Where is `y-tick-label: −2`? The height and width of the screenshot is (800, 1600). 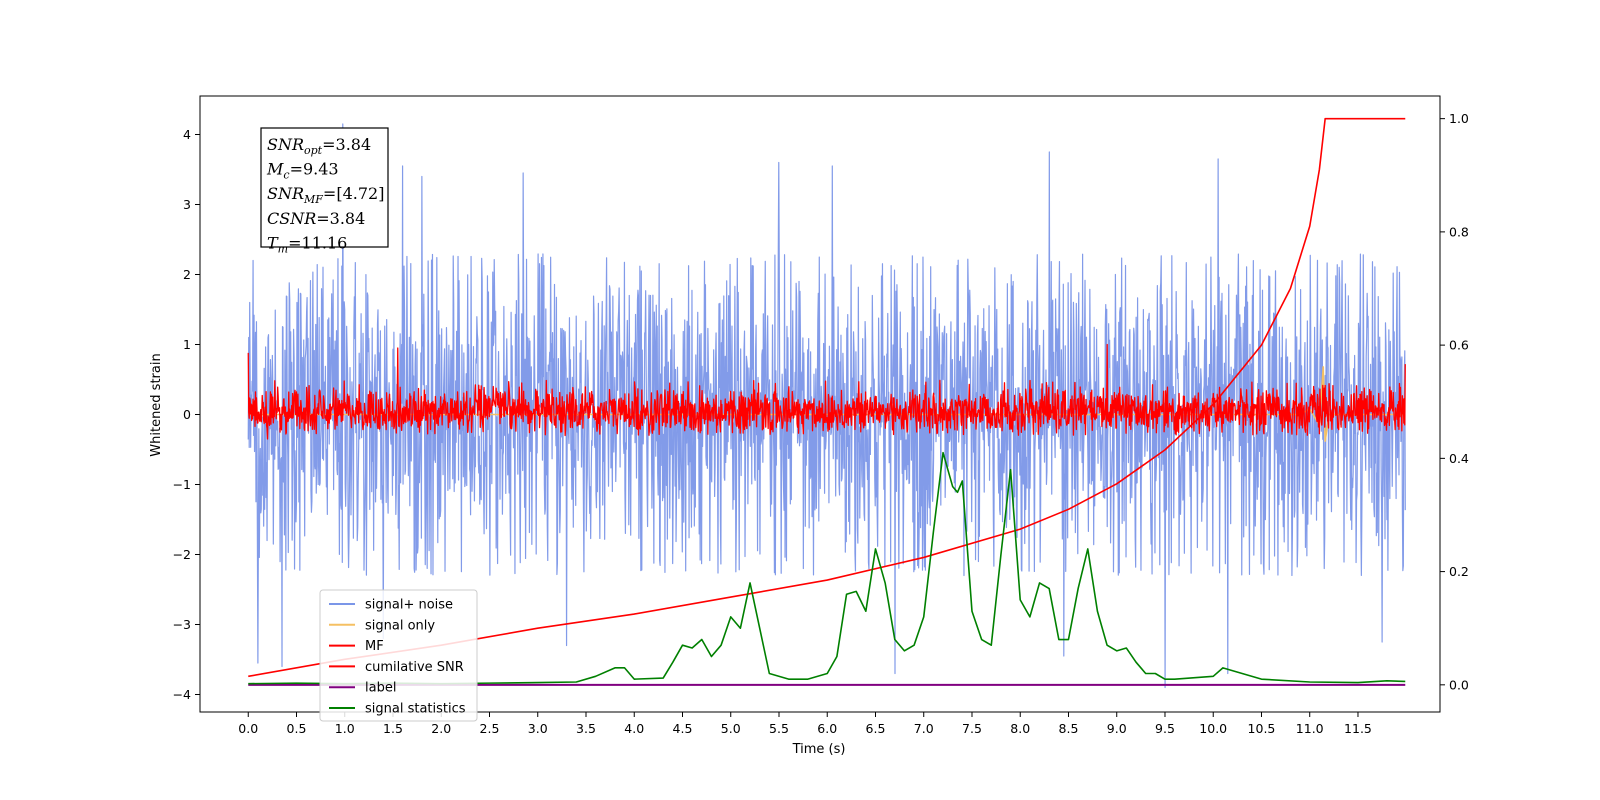
y-tick-label: −2 is located at coordinates (182, 554).